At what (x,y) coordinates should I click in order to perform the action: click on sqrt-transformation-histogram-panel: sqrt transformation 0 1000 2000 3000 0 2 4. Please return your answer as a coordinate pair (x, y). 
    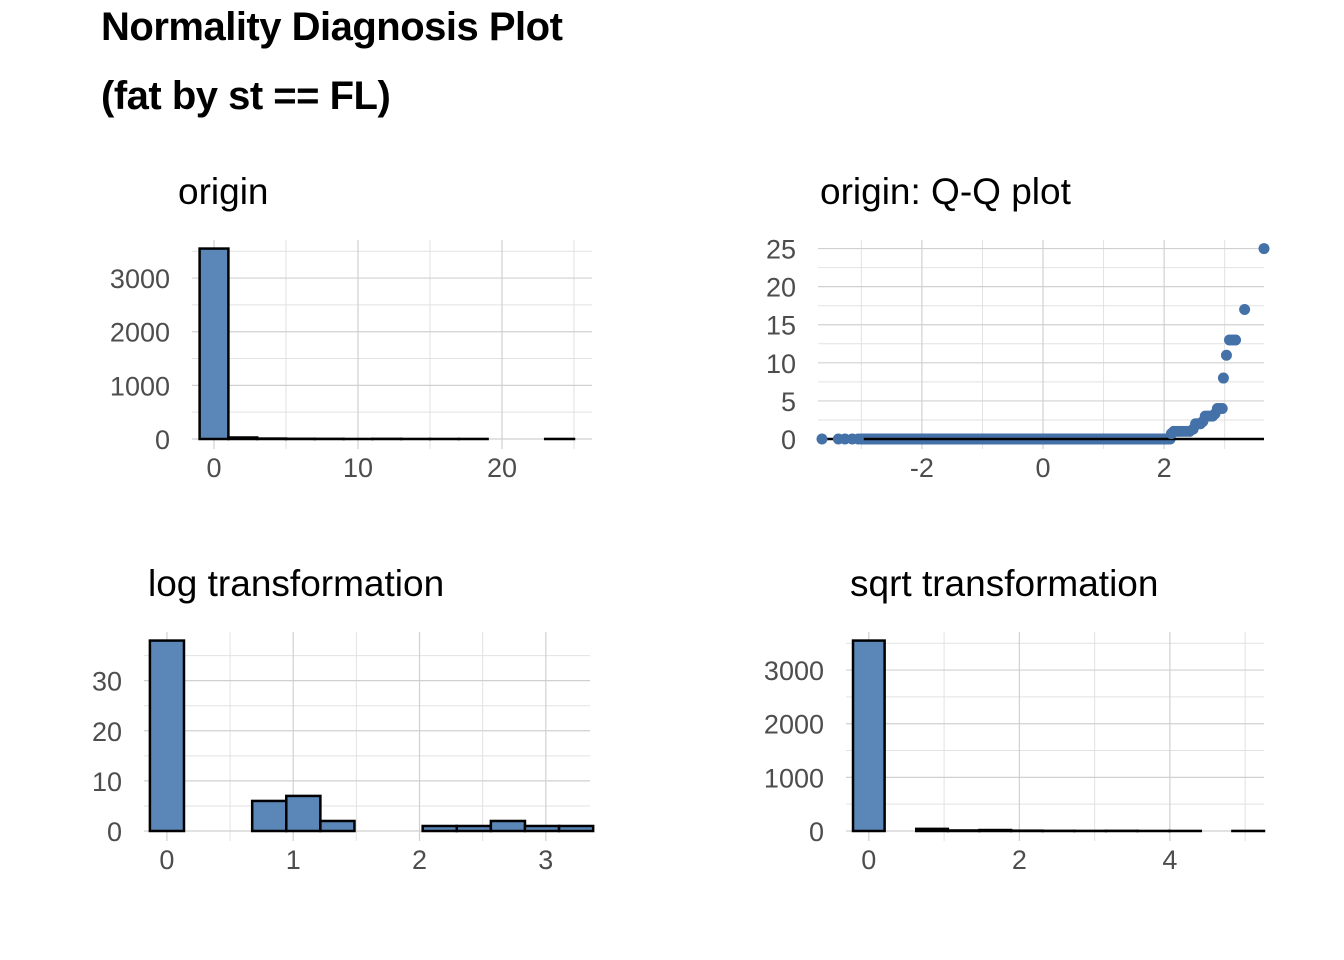
    Looking at the image, I should click on (1015, 719).